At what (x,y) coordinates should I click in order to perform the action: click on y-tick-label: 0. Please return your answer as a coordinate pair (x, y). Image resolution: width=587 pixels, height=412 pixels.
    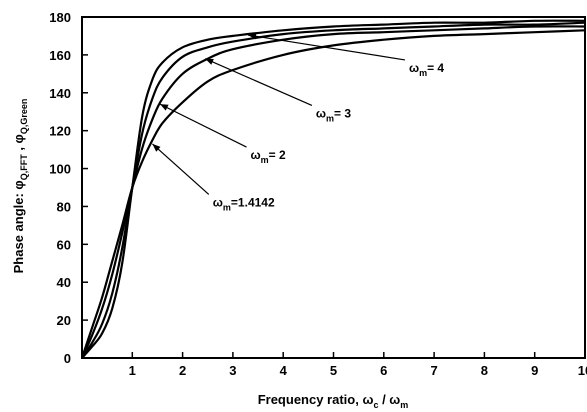
    Looking at the image, I should click on (67, 358).